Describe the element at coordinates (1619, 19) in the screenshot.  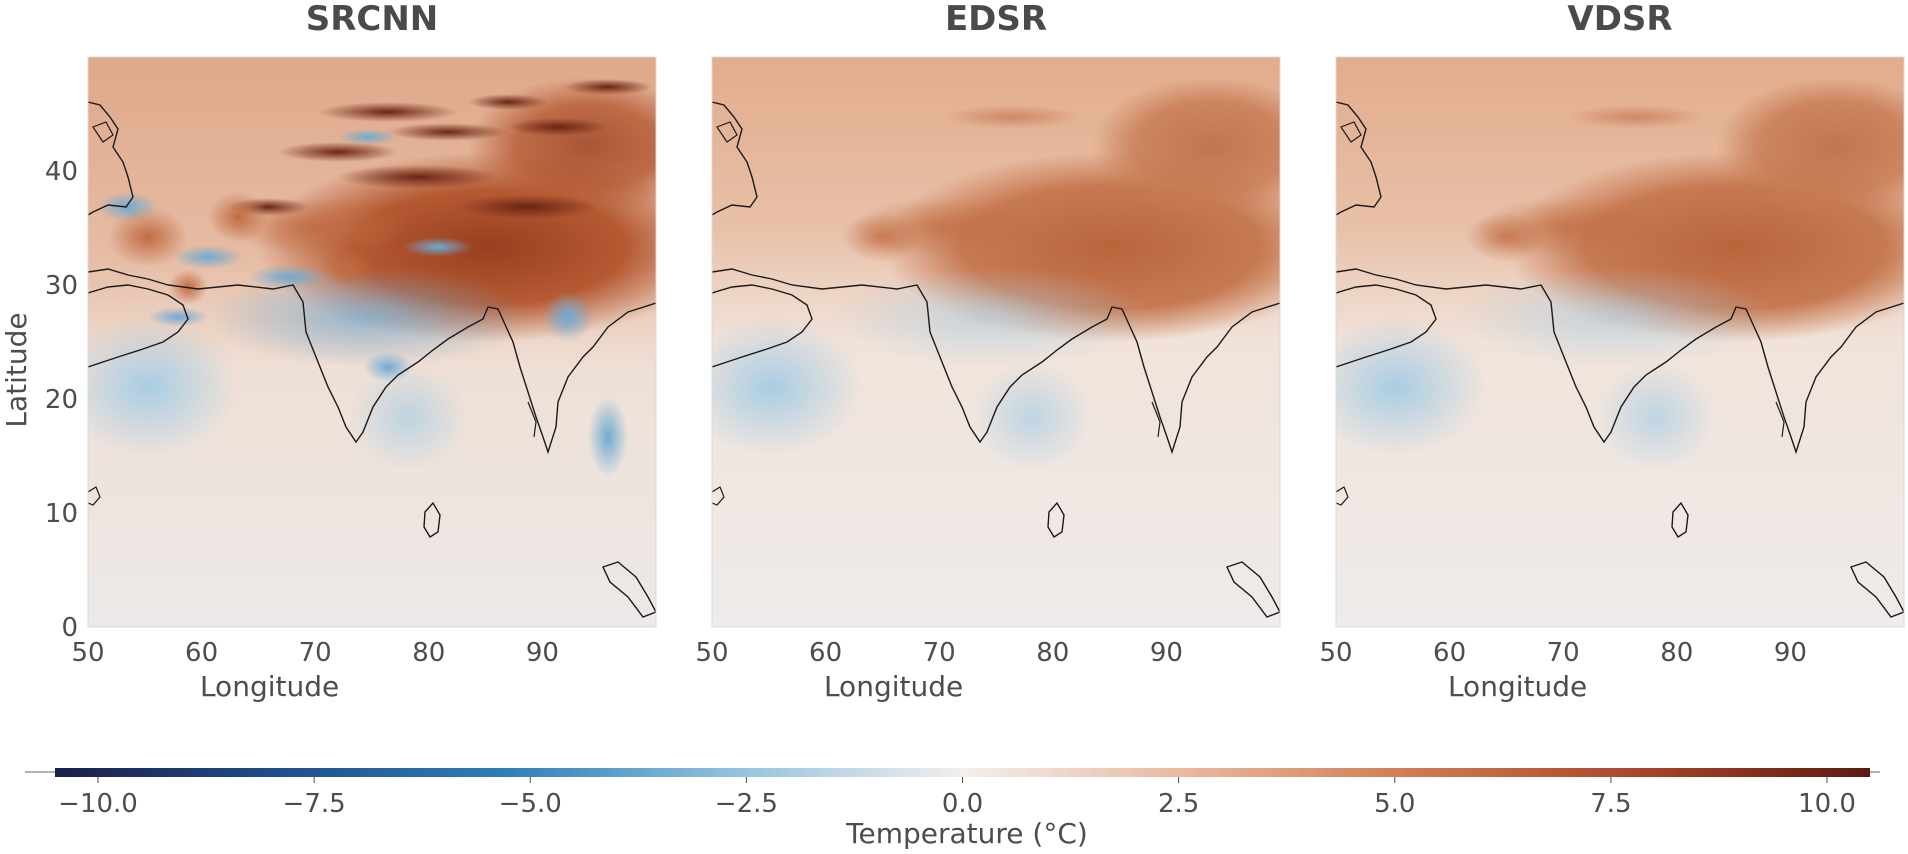
I see `panel-title: VDSR` at that location.